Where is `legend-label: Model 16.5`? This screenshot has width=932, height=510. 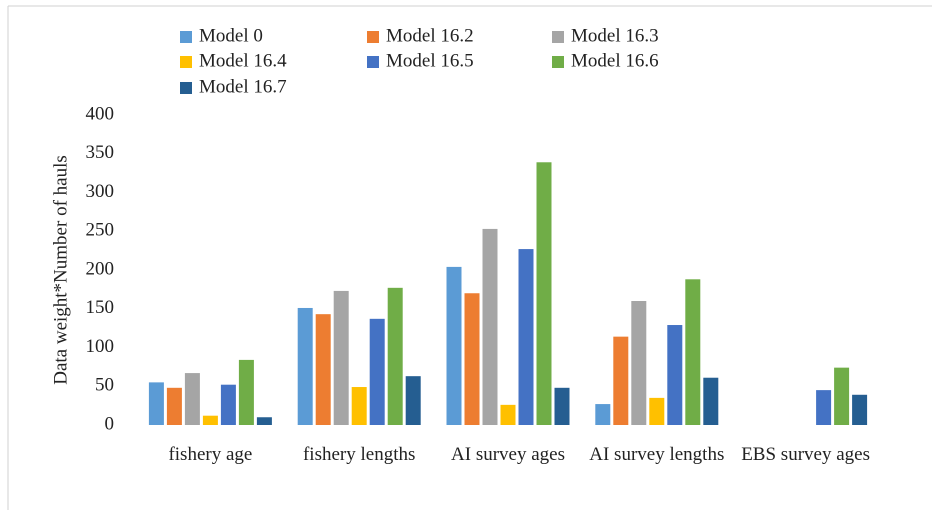 legend-label: Model 16.5 is located at coordinates (430, 60).